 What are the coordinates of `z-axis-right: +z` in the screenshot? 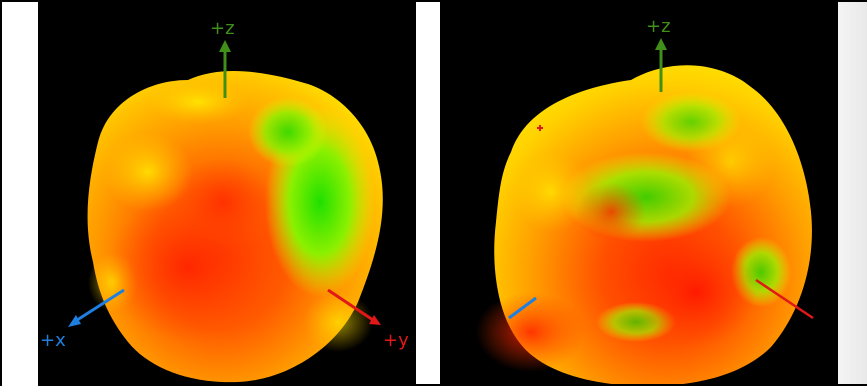 It's located at (658, 54).